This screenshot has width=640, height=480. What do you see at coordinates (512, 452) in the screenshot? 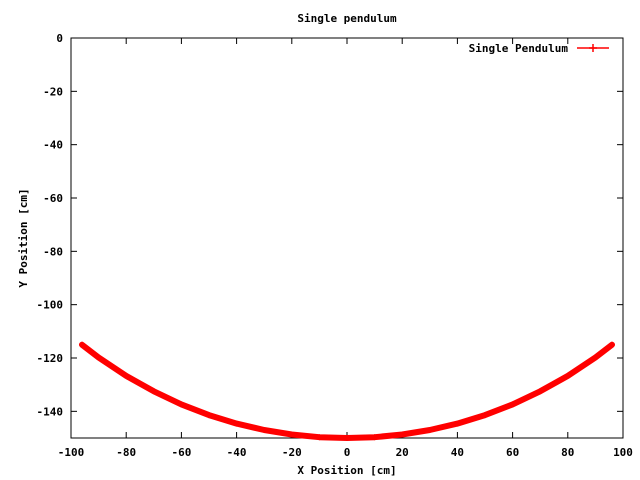
I see `x-tick-label: 60` at bounding box center [512, 452].